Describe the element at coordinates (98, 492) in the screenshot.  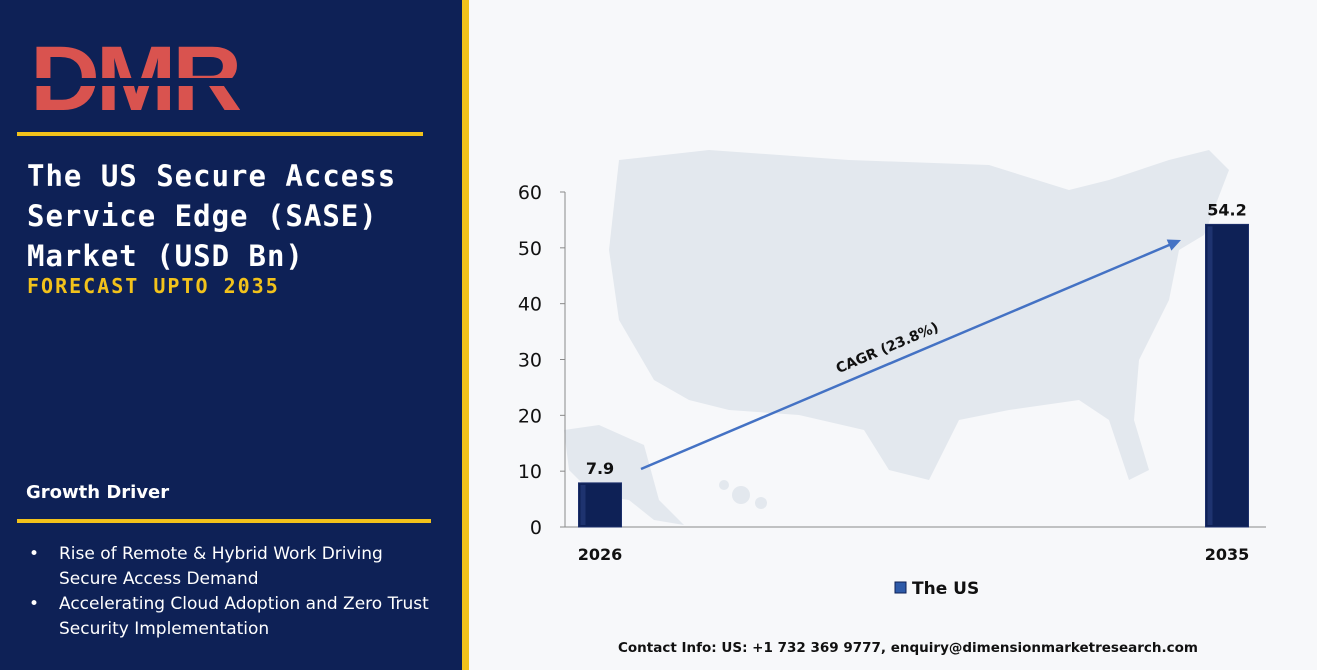
I see `growth-driver-heading: Growth Driver` at that location.